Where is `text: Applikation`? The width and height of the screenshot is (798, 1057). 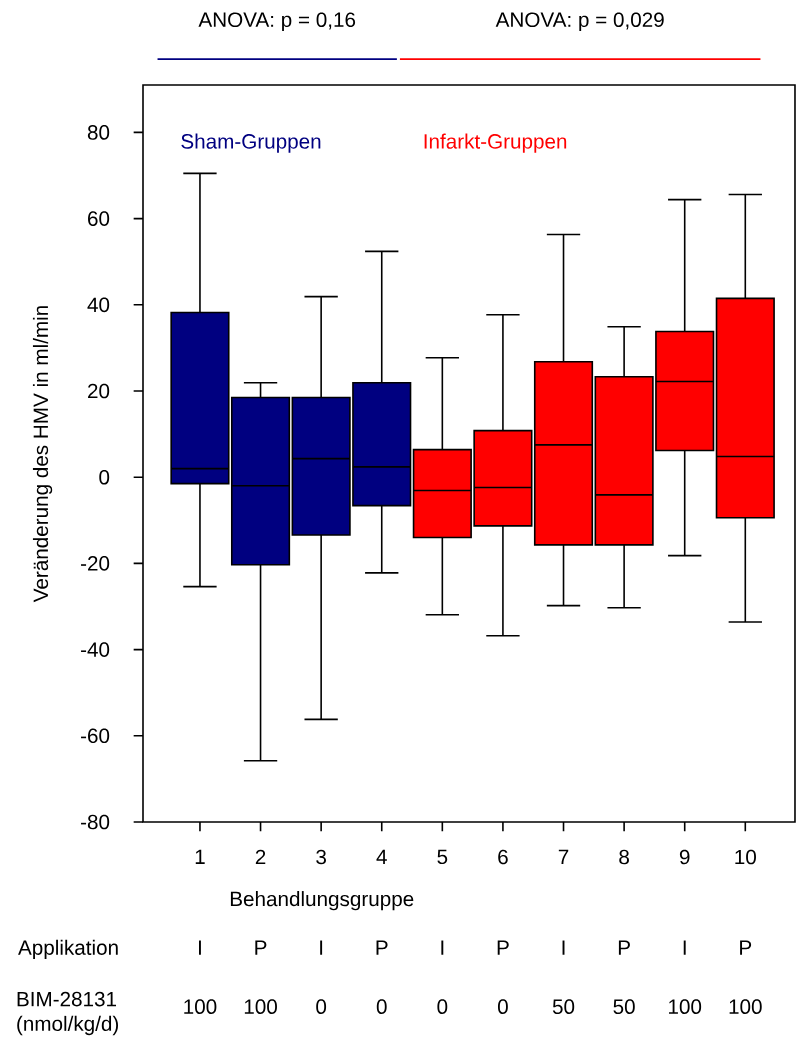 text: Applikation is located at coordinates (68, 949).